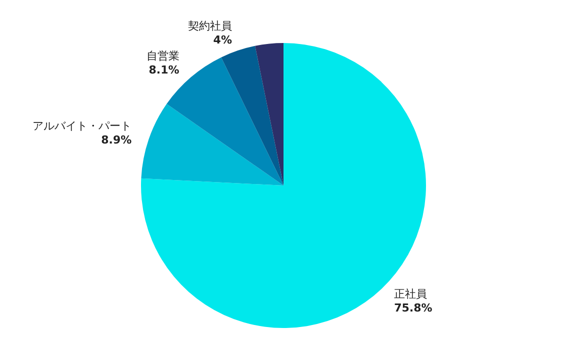 The image size is (567, 358). What do you see at coordinates (116, 139) in the screenshot?
I see `data-label: 8.9%` at bounding box center [116, 139].